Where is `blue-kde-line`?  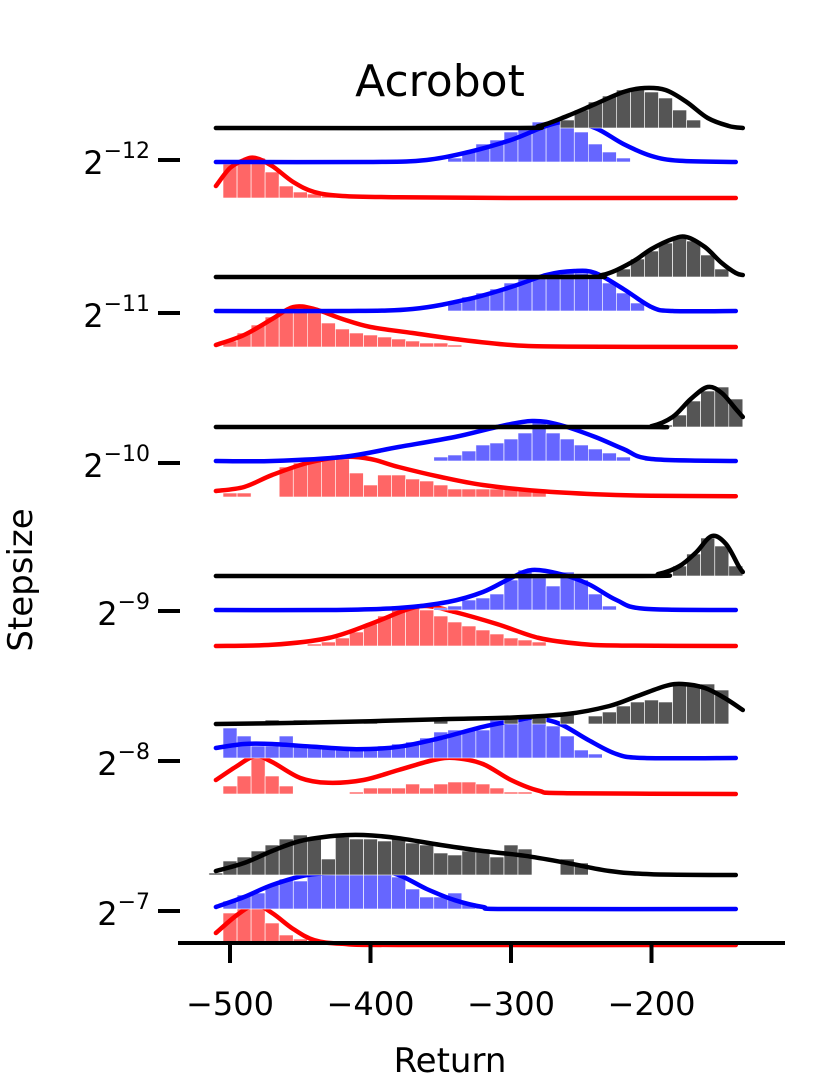
blue-kde-line is located at coordinates (476, 291).